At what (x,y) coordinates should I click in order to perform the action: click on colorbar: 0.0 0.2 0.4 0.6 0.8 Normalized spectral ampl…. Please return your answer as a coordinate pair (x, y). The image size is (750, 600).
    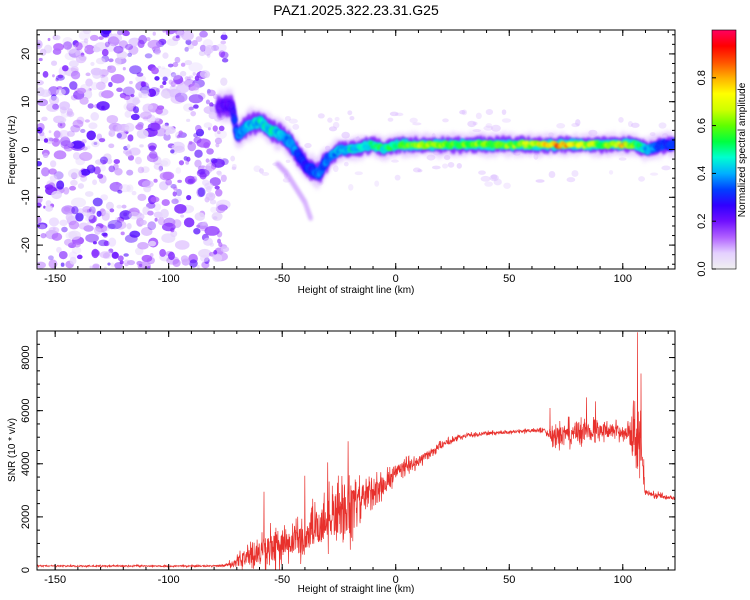
    Looking at the image, I should click on (722, 153).